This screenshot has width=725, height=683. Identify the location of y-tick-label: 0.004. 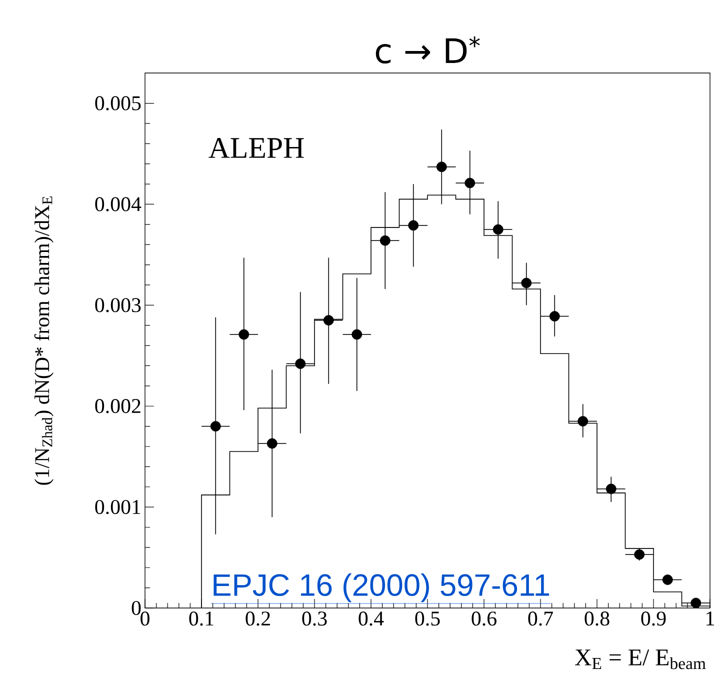
(118, 204).